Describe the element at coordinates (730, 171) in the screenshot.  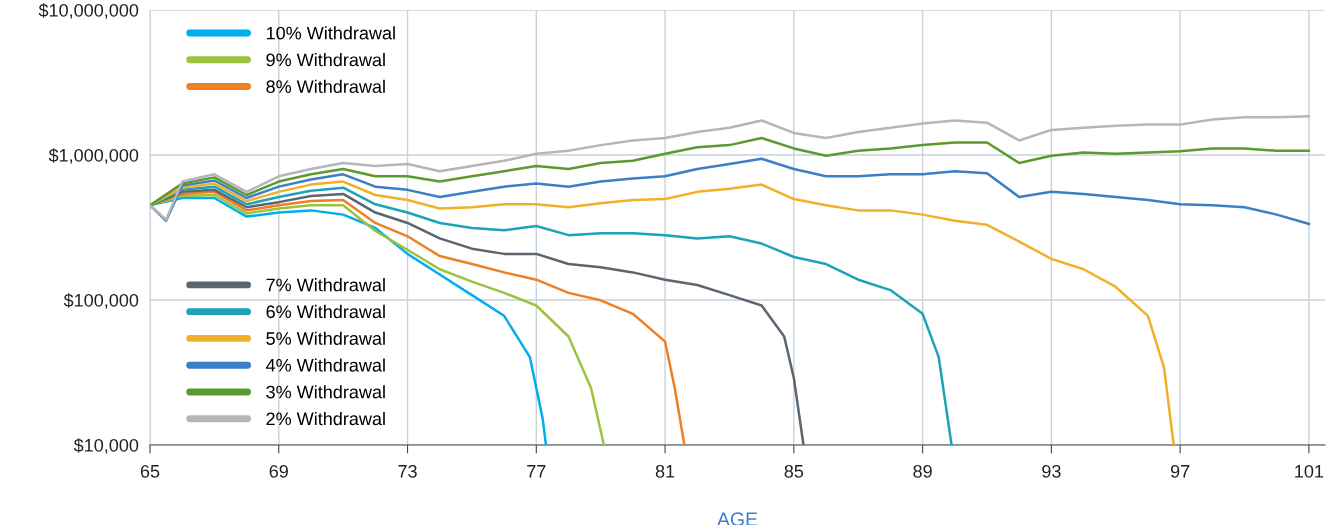
I see `line-series` at that location.